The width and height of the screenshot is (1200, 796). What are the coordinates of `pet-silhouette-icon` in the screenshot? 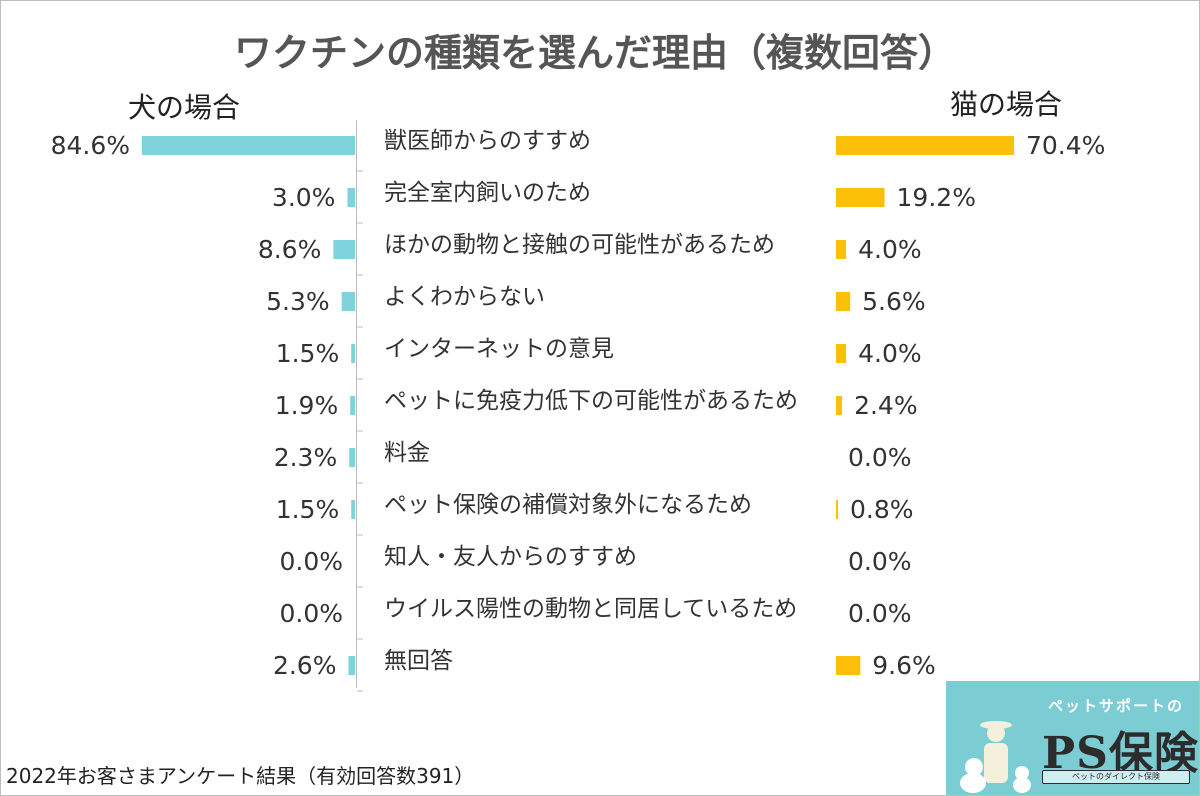 It's located at (995, 757).